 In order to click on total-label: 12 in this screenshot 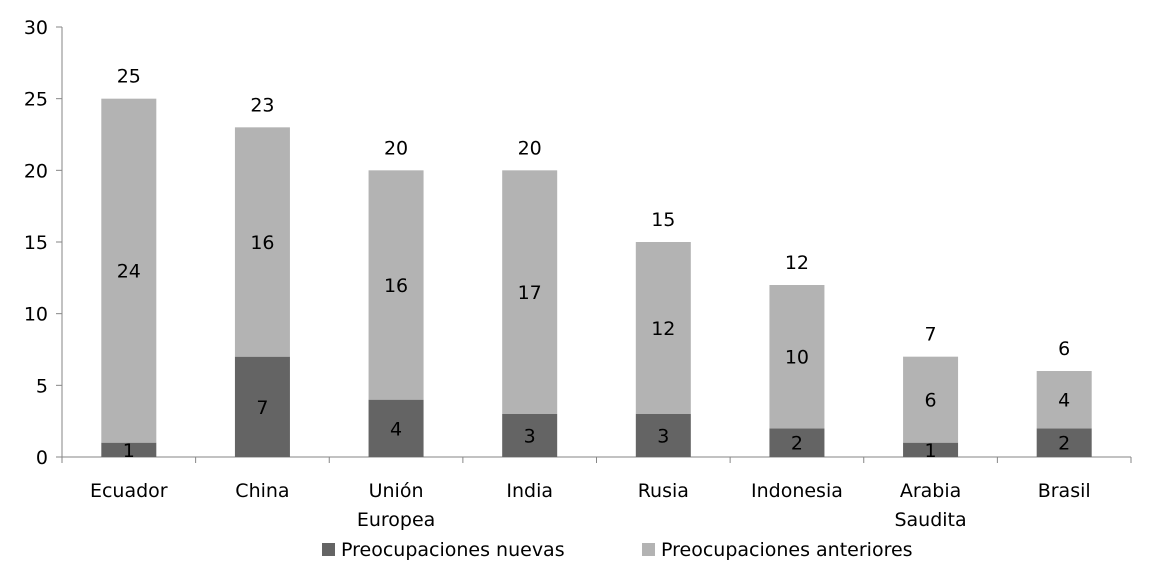, I will do `click(797, 263)`.